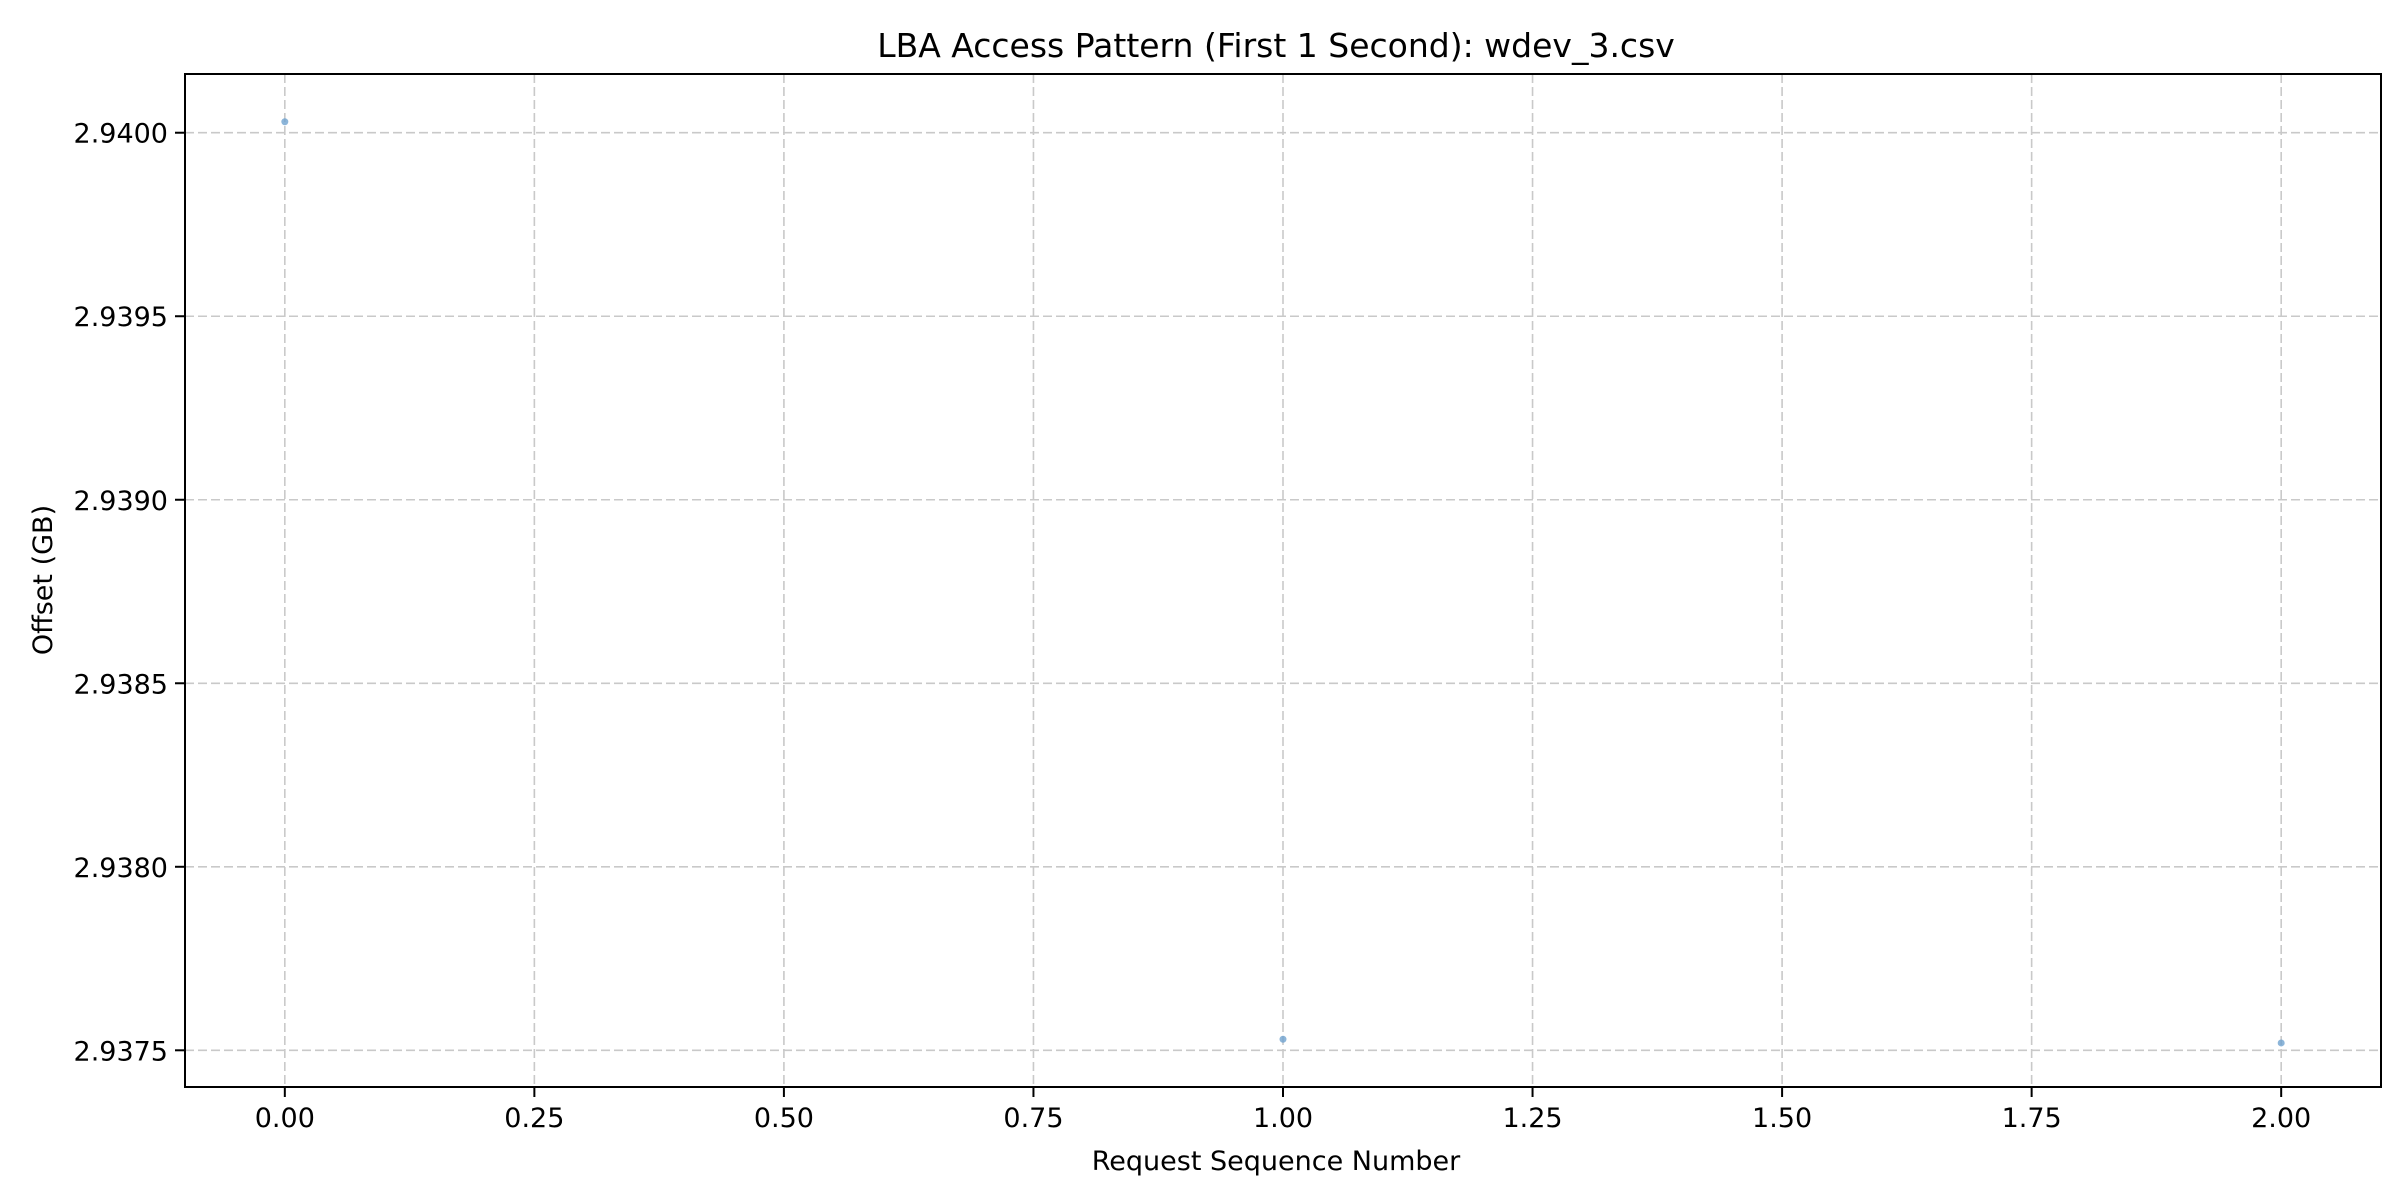  Describe the element at coordinates (129, 593) in the screenshot. I see `y-axis-ticks: 2.9375 2.9380 2.9385 2.9390 2.9395 2.9400` at that location.